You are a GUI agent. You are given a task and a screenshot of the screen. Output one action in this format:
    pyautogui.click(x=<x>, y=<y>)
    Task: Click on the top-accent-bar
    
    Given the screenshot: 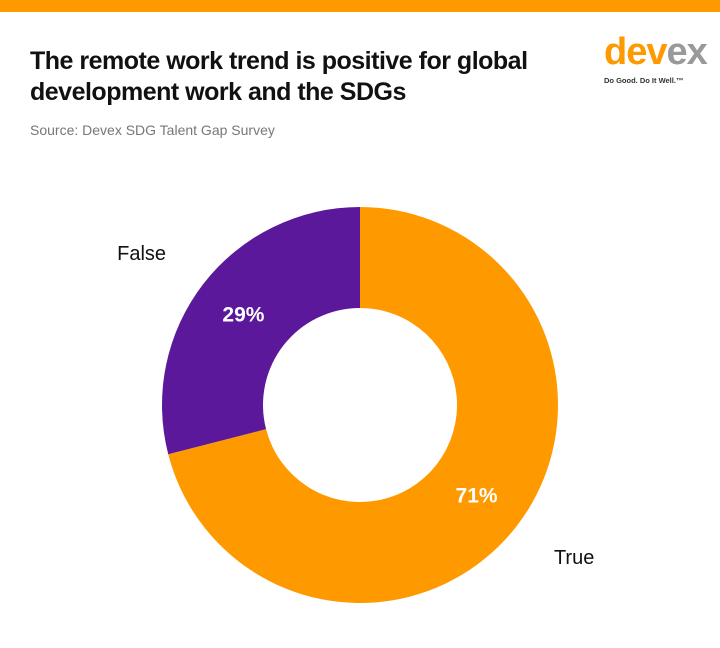 What is the action you would take?
    pyautogui.click(x=360, y=6)
    